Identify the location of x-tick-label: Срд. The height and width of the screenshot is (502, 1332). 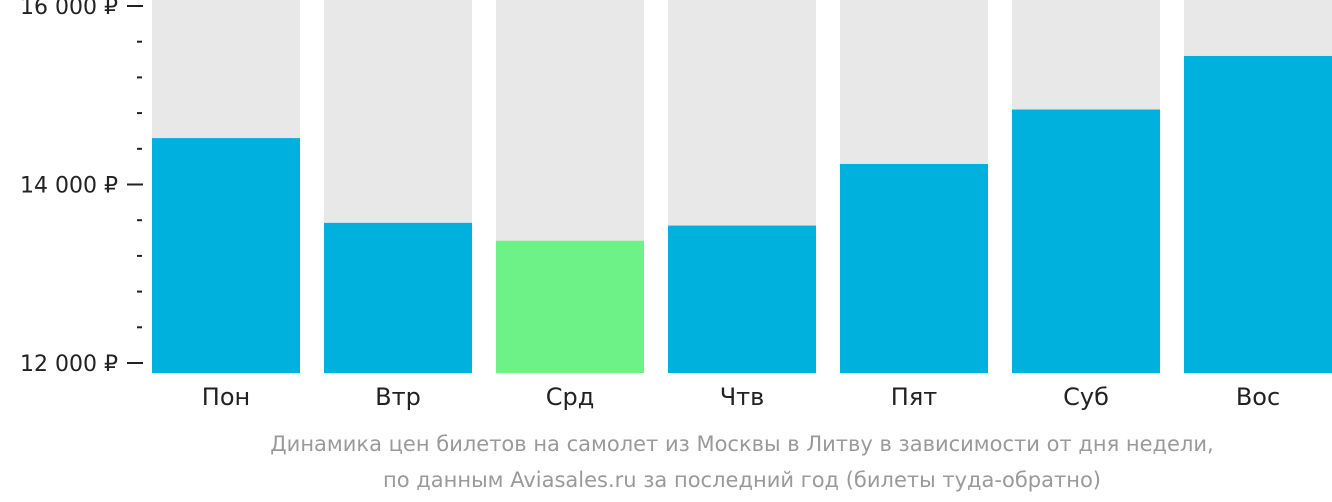
(570, 397).